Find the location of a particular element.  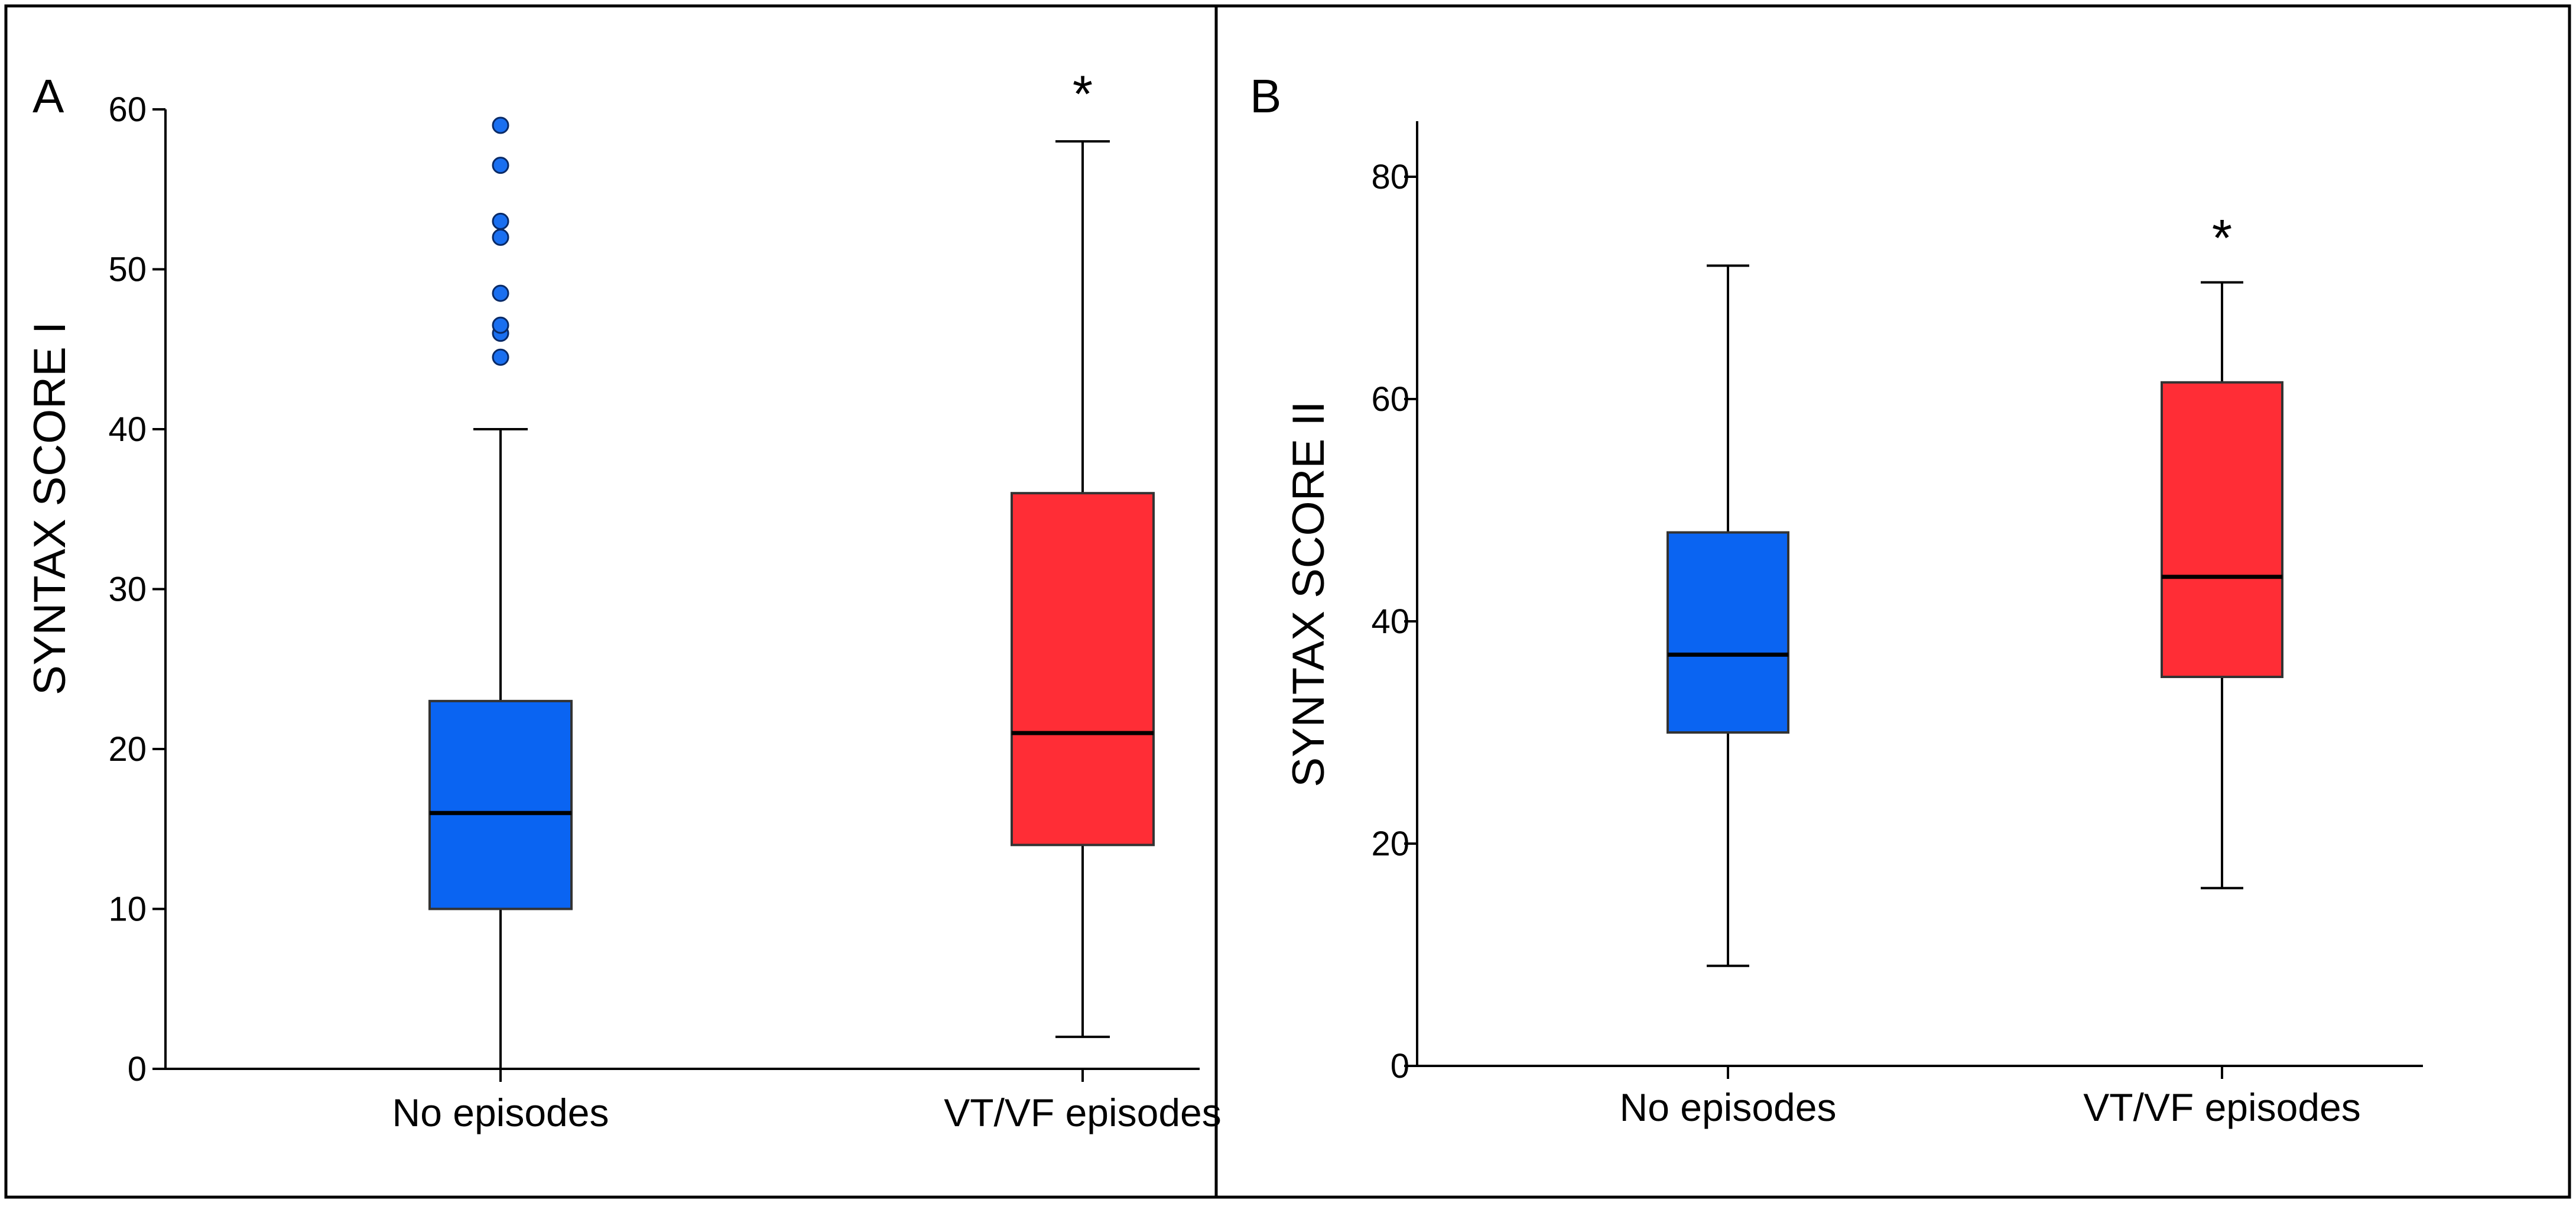

panel-b-no-episodes-box is located at coordinates (1728, 632).